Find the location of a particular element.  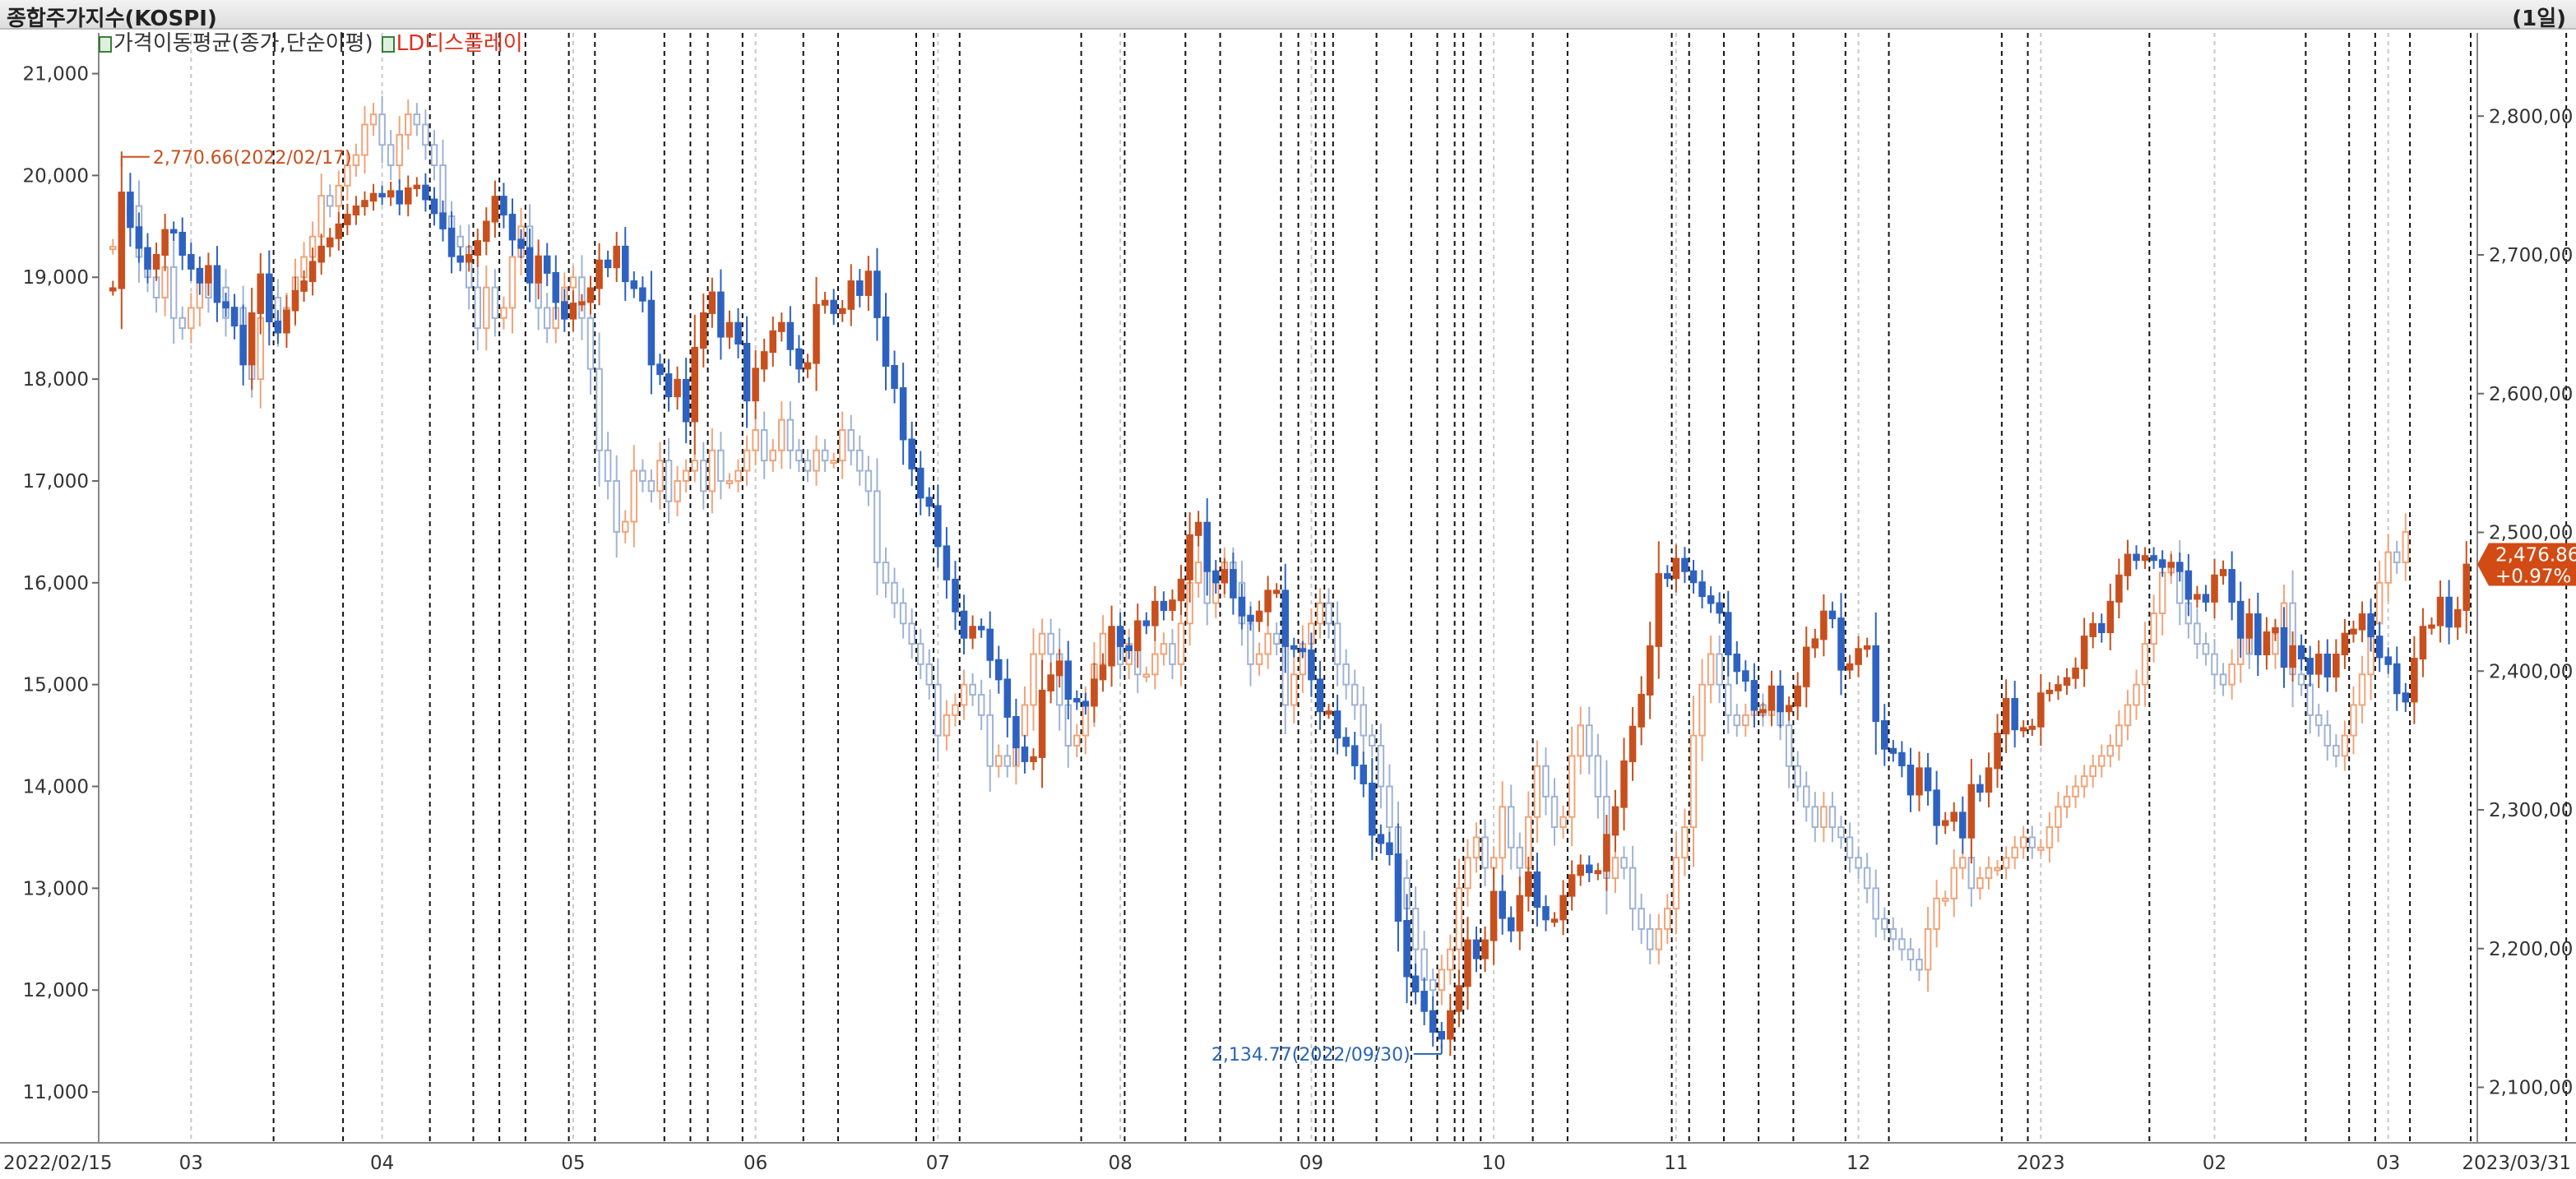

left-tick-label: 12,000 is located at coordinates (56, 991).